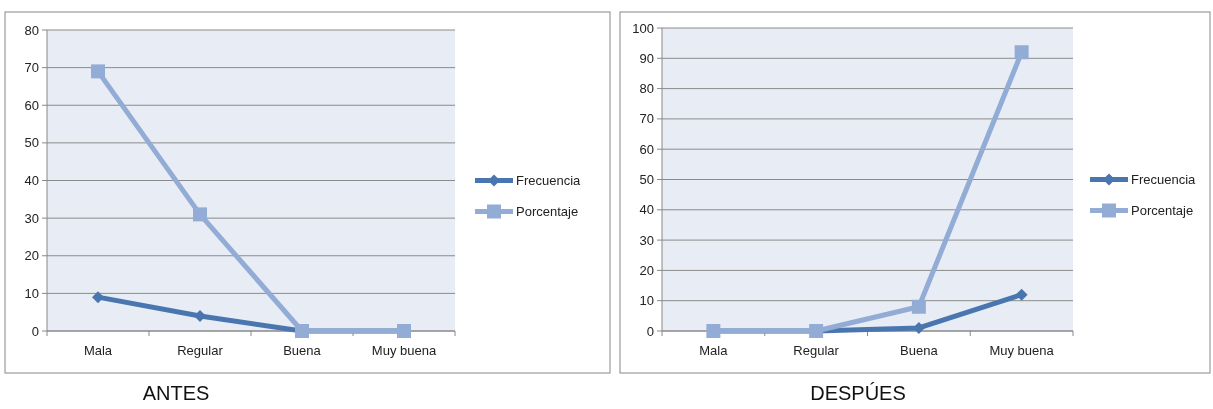 This screenshot has height=409, width=1213. Describe the element at coordinates (858, 393) in the screenshot. I see `text: DESPÚES` at that location.